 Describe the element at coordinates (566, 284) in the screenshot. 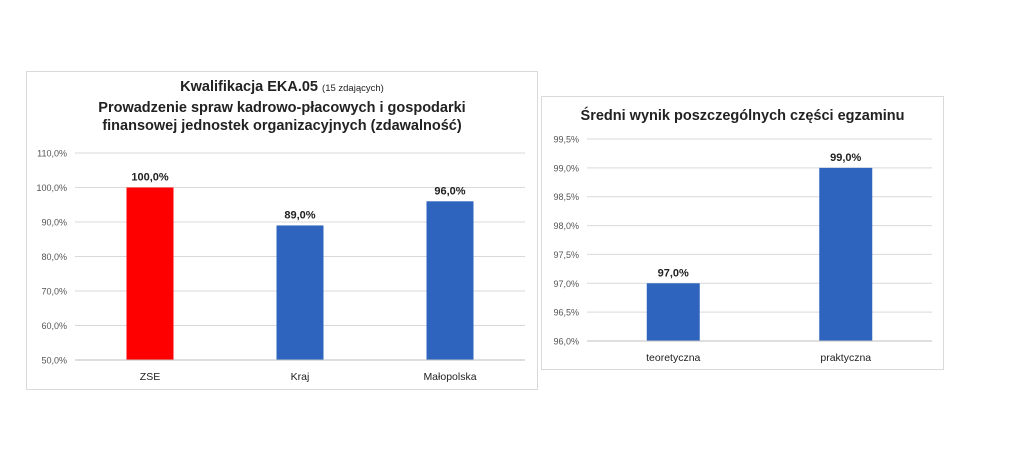

I see `y-tick-label: 97,0%` at that location.